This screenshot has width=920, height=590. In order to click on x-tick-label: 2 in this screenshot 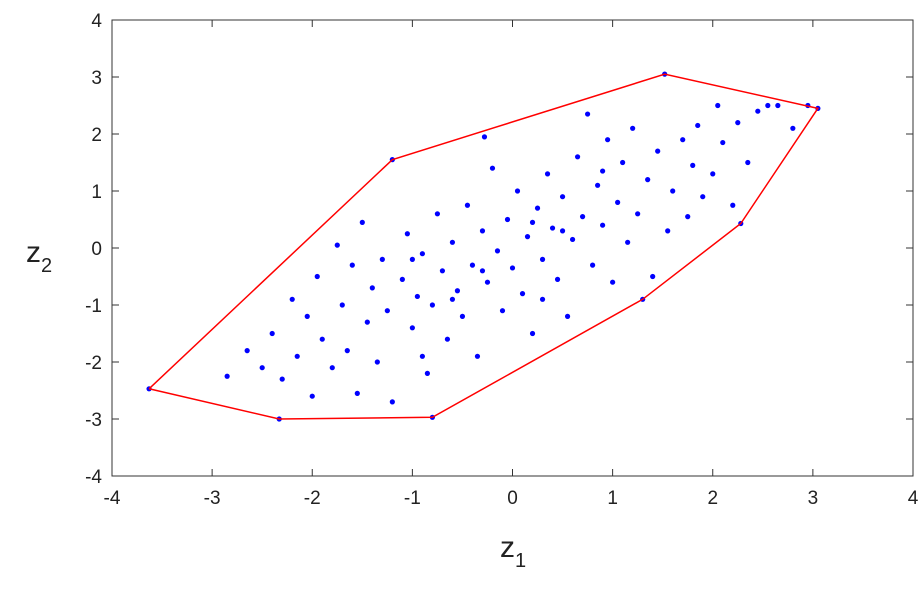, I will do `click(712, 498)`.